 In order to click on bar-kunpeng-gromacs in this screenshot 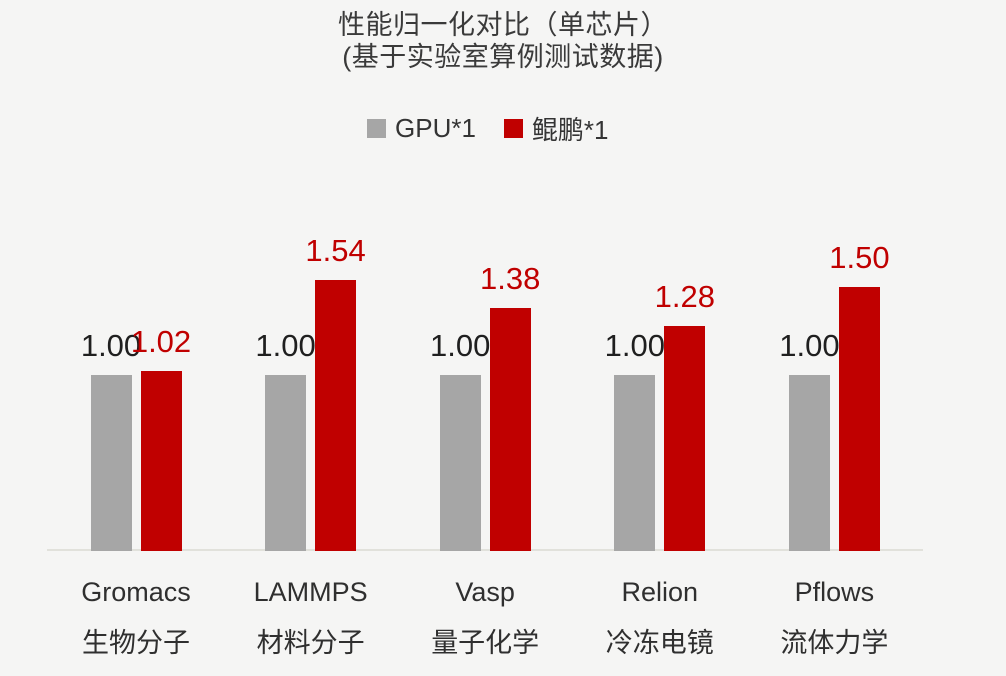, I will do `click(161, 461)`.